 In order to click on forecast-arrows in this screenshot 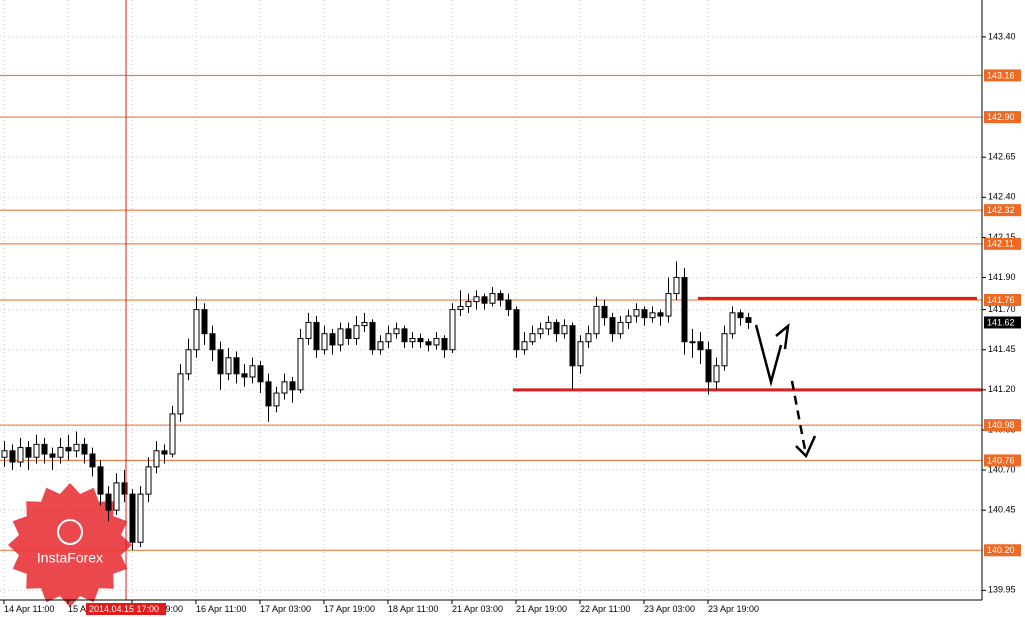, I will do `click(785, 390)`.